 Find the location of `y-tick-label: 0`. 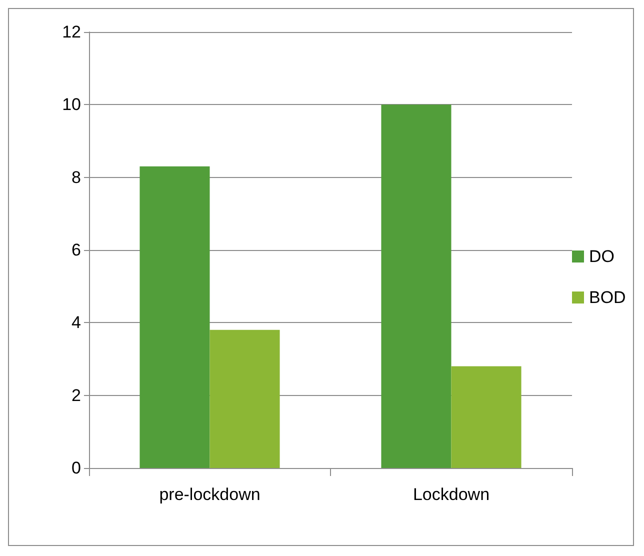

y-tick-label: 0 is located at coordinates (76, 468).